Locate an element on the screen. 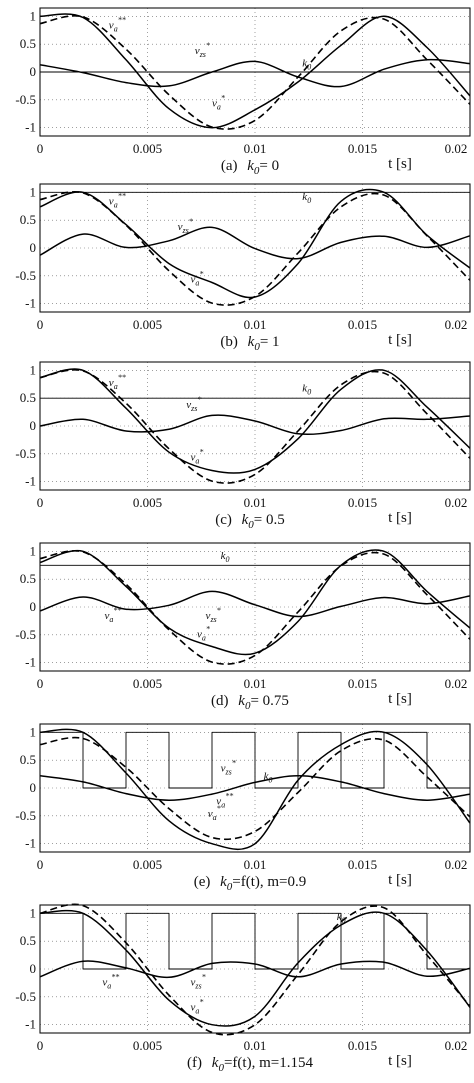 This screenshot has width=474, height=1083. panel-f-anno-va1-sup: * is located at coordinates (201, 1002).